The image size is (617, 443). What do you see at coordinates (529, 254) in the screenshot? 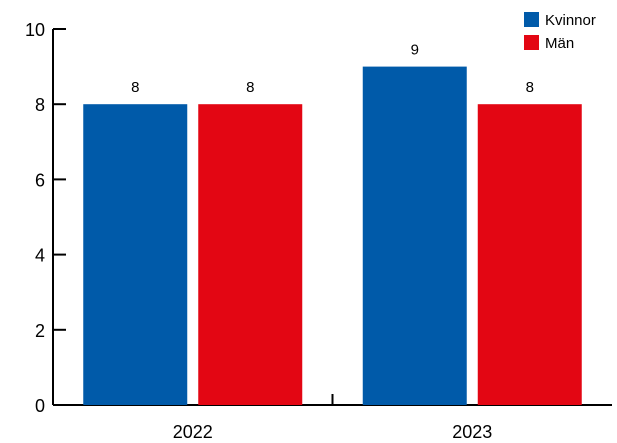
I see `bar-m-n-2023` at bounding box center [529, 254].